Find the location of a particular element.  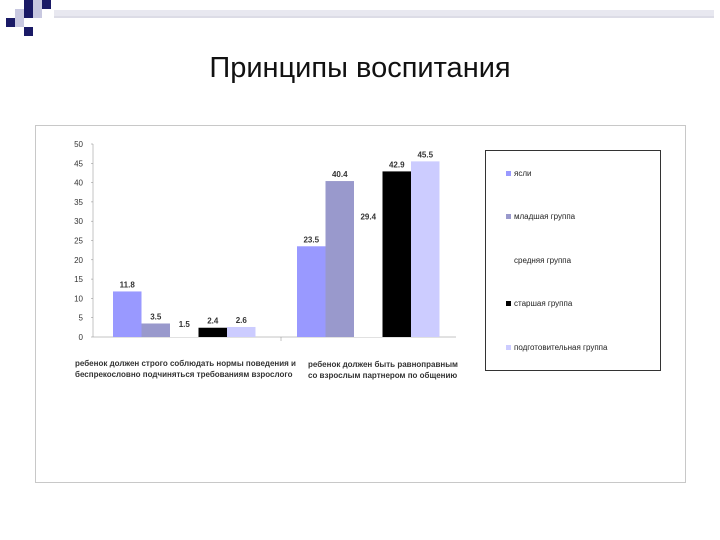

header-decoration is located at coordinates (384, 14).